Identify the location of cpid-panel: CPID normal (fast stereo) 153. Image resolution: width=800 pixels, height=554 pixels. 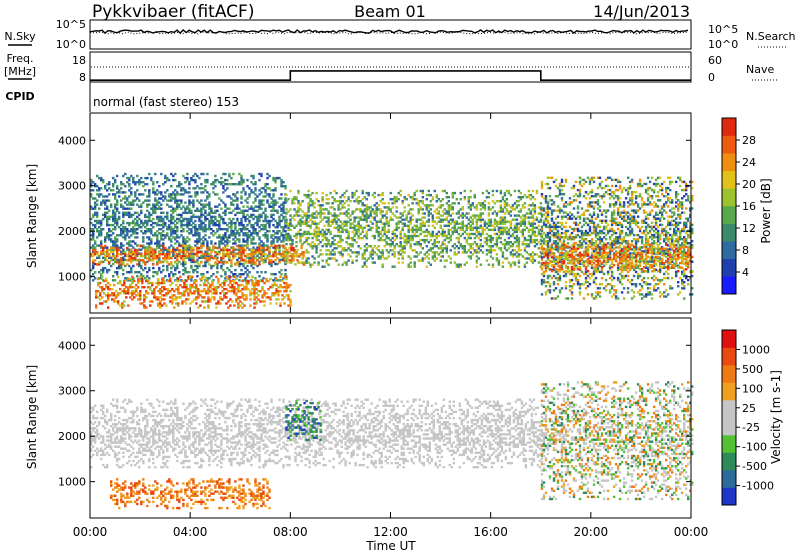
(122, 97).